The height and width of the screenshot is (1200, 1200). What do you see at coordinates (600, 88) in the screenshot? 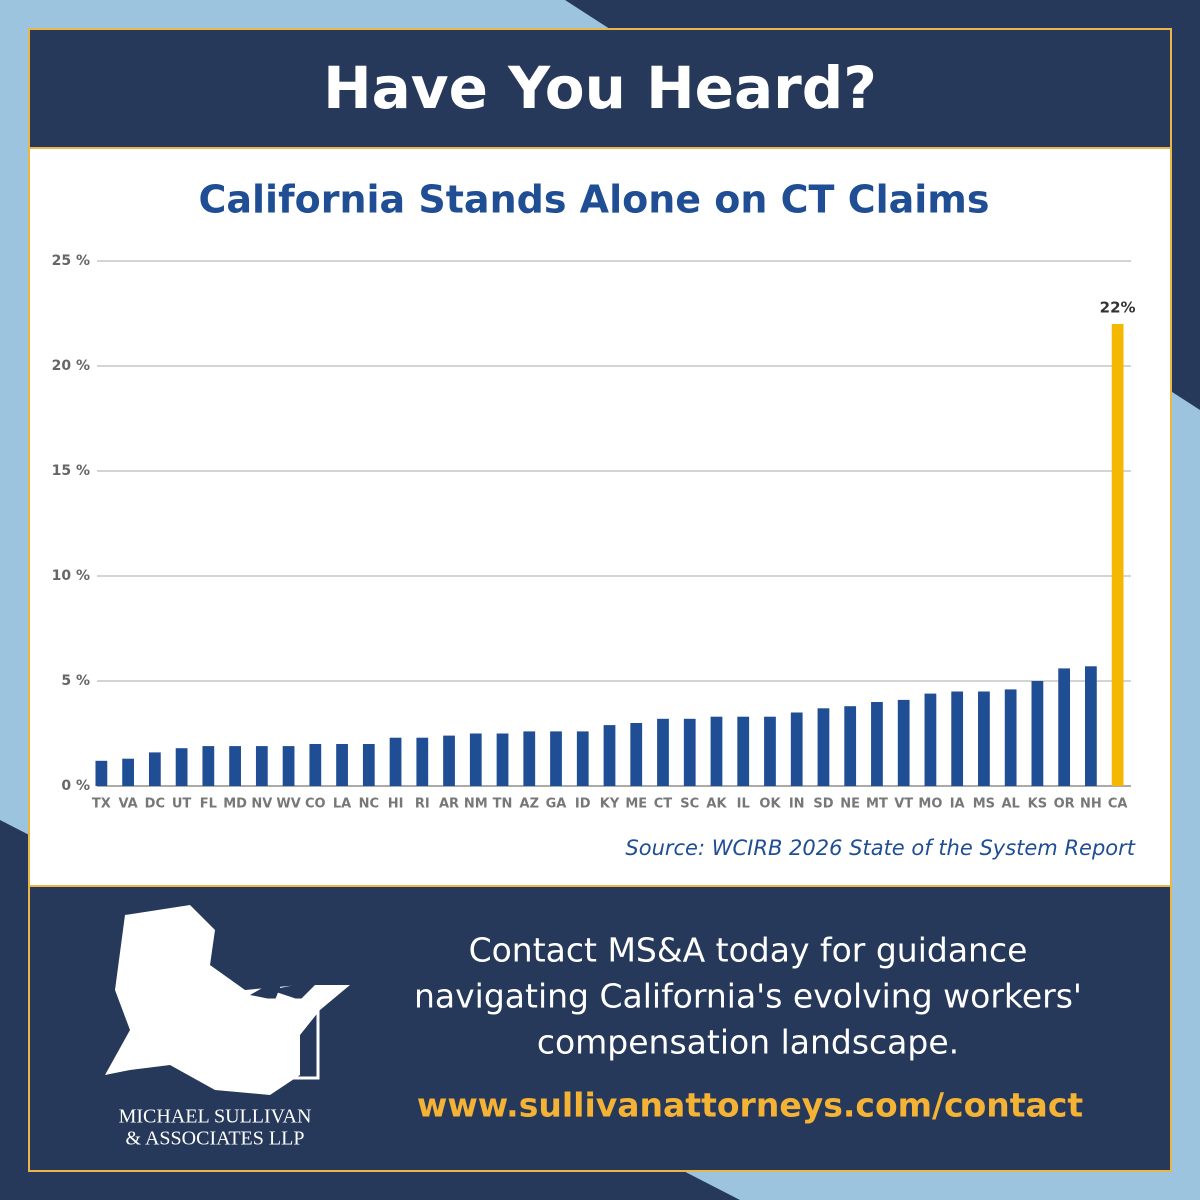
I see `header-title: Have You Heard?` at bounding box center [600, 88].